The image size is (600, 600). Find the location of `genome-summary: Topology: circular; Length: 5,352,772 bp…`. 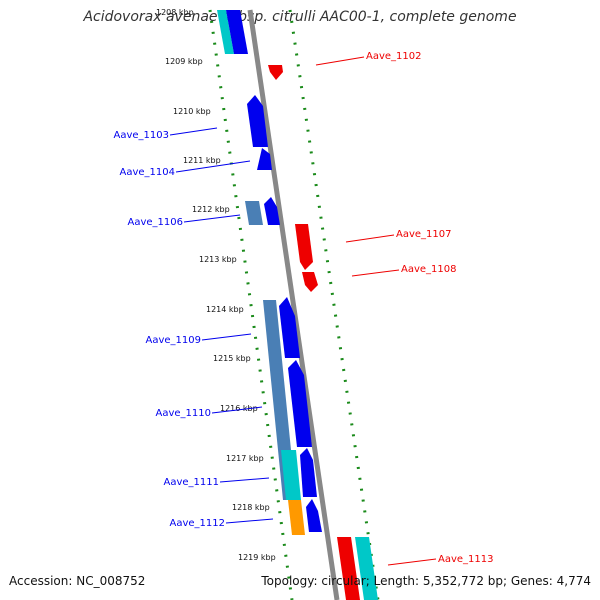

genome-summary: Topology: circular; Length: 5,352,772 bp… is located at coordinates (426, 581).